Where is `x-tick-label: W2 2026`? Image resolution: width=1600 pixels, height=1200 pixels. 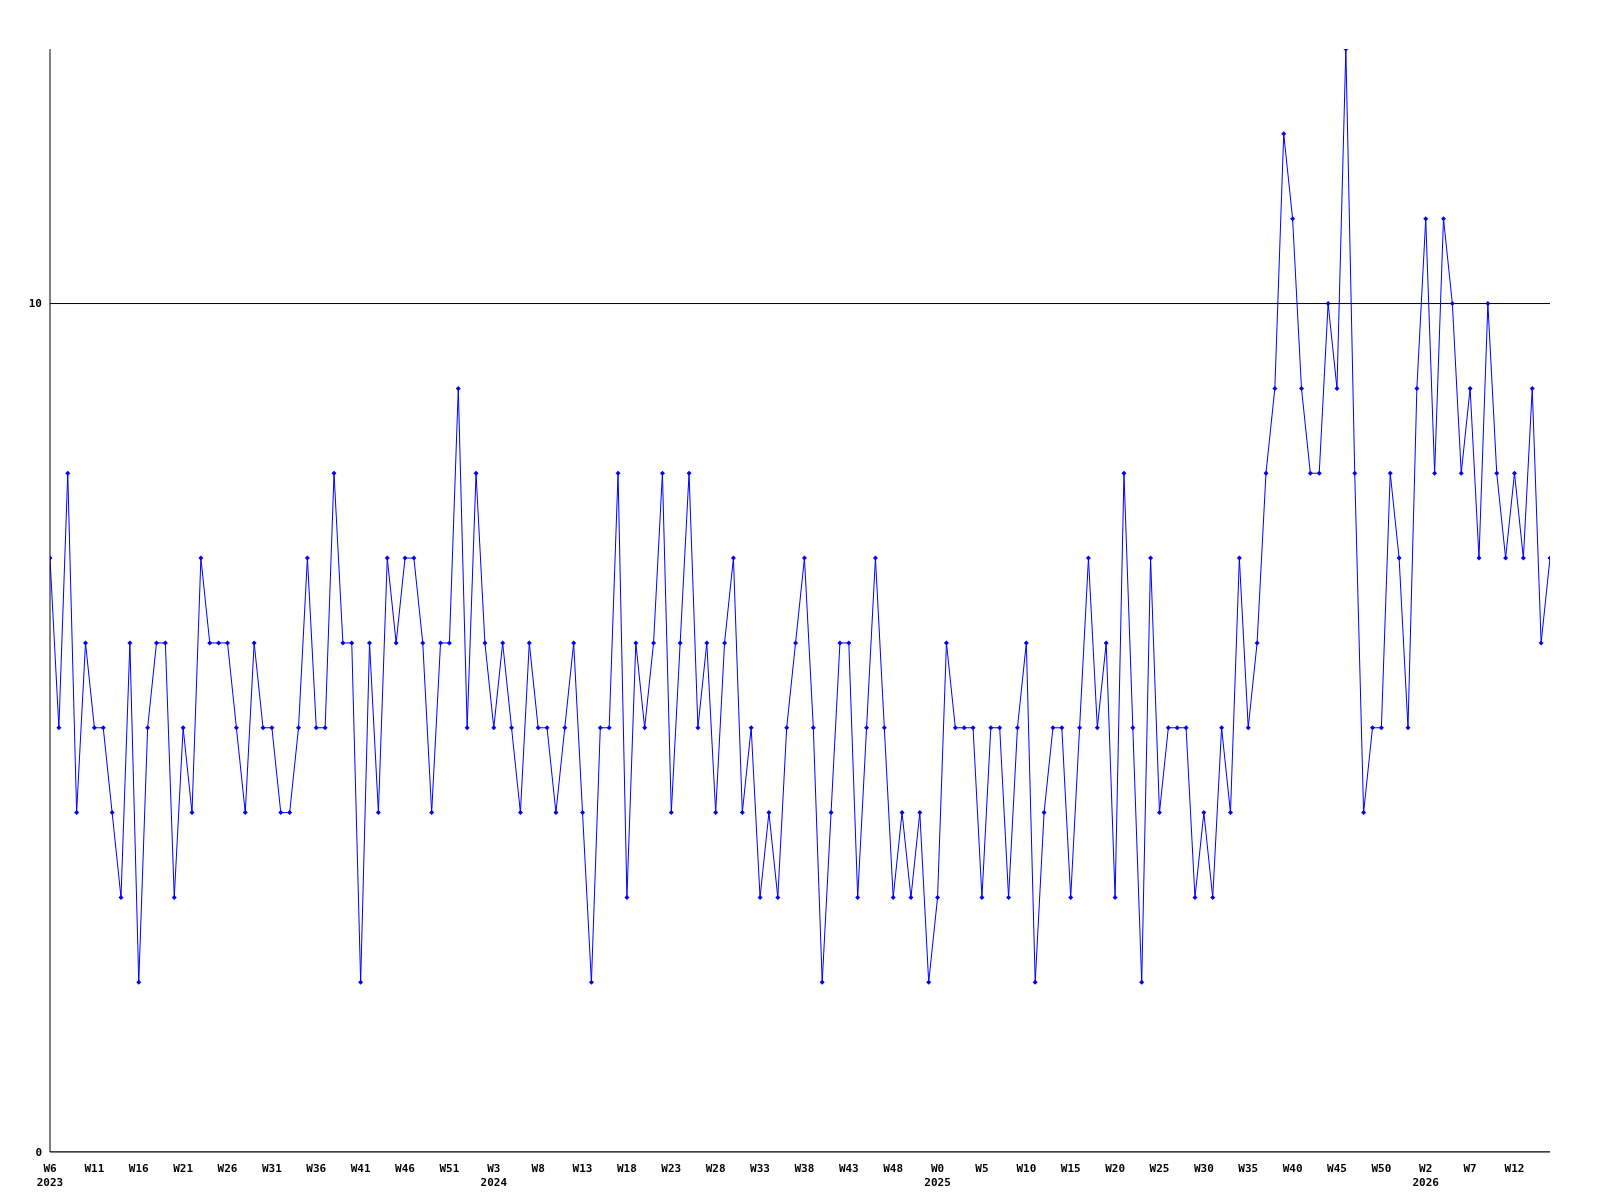
x-tick-label: W2 2026 is located at coordinates (1426, 1175).